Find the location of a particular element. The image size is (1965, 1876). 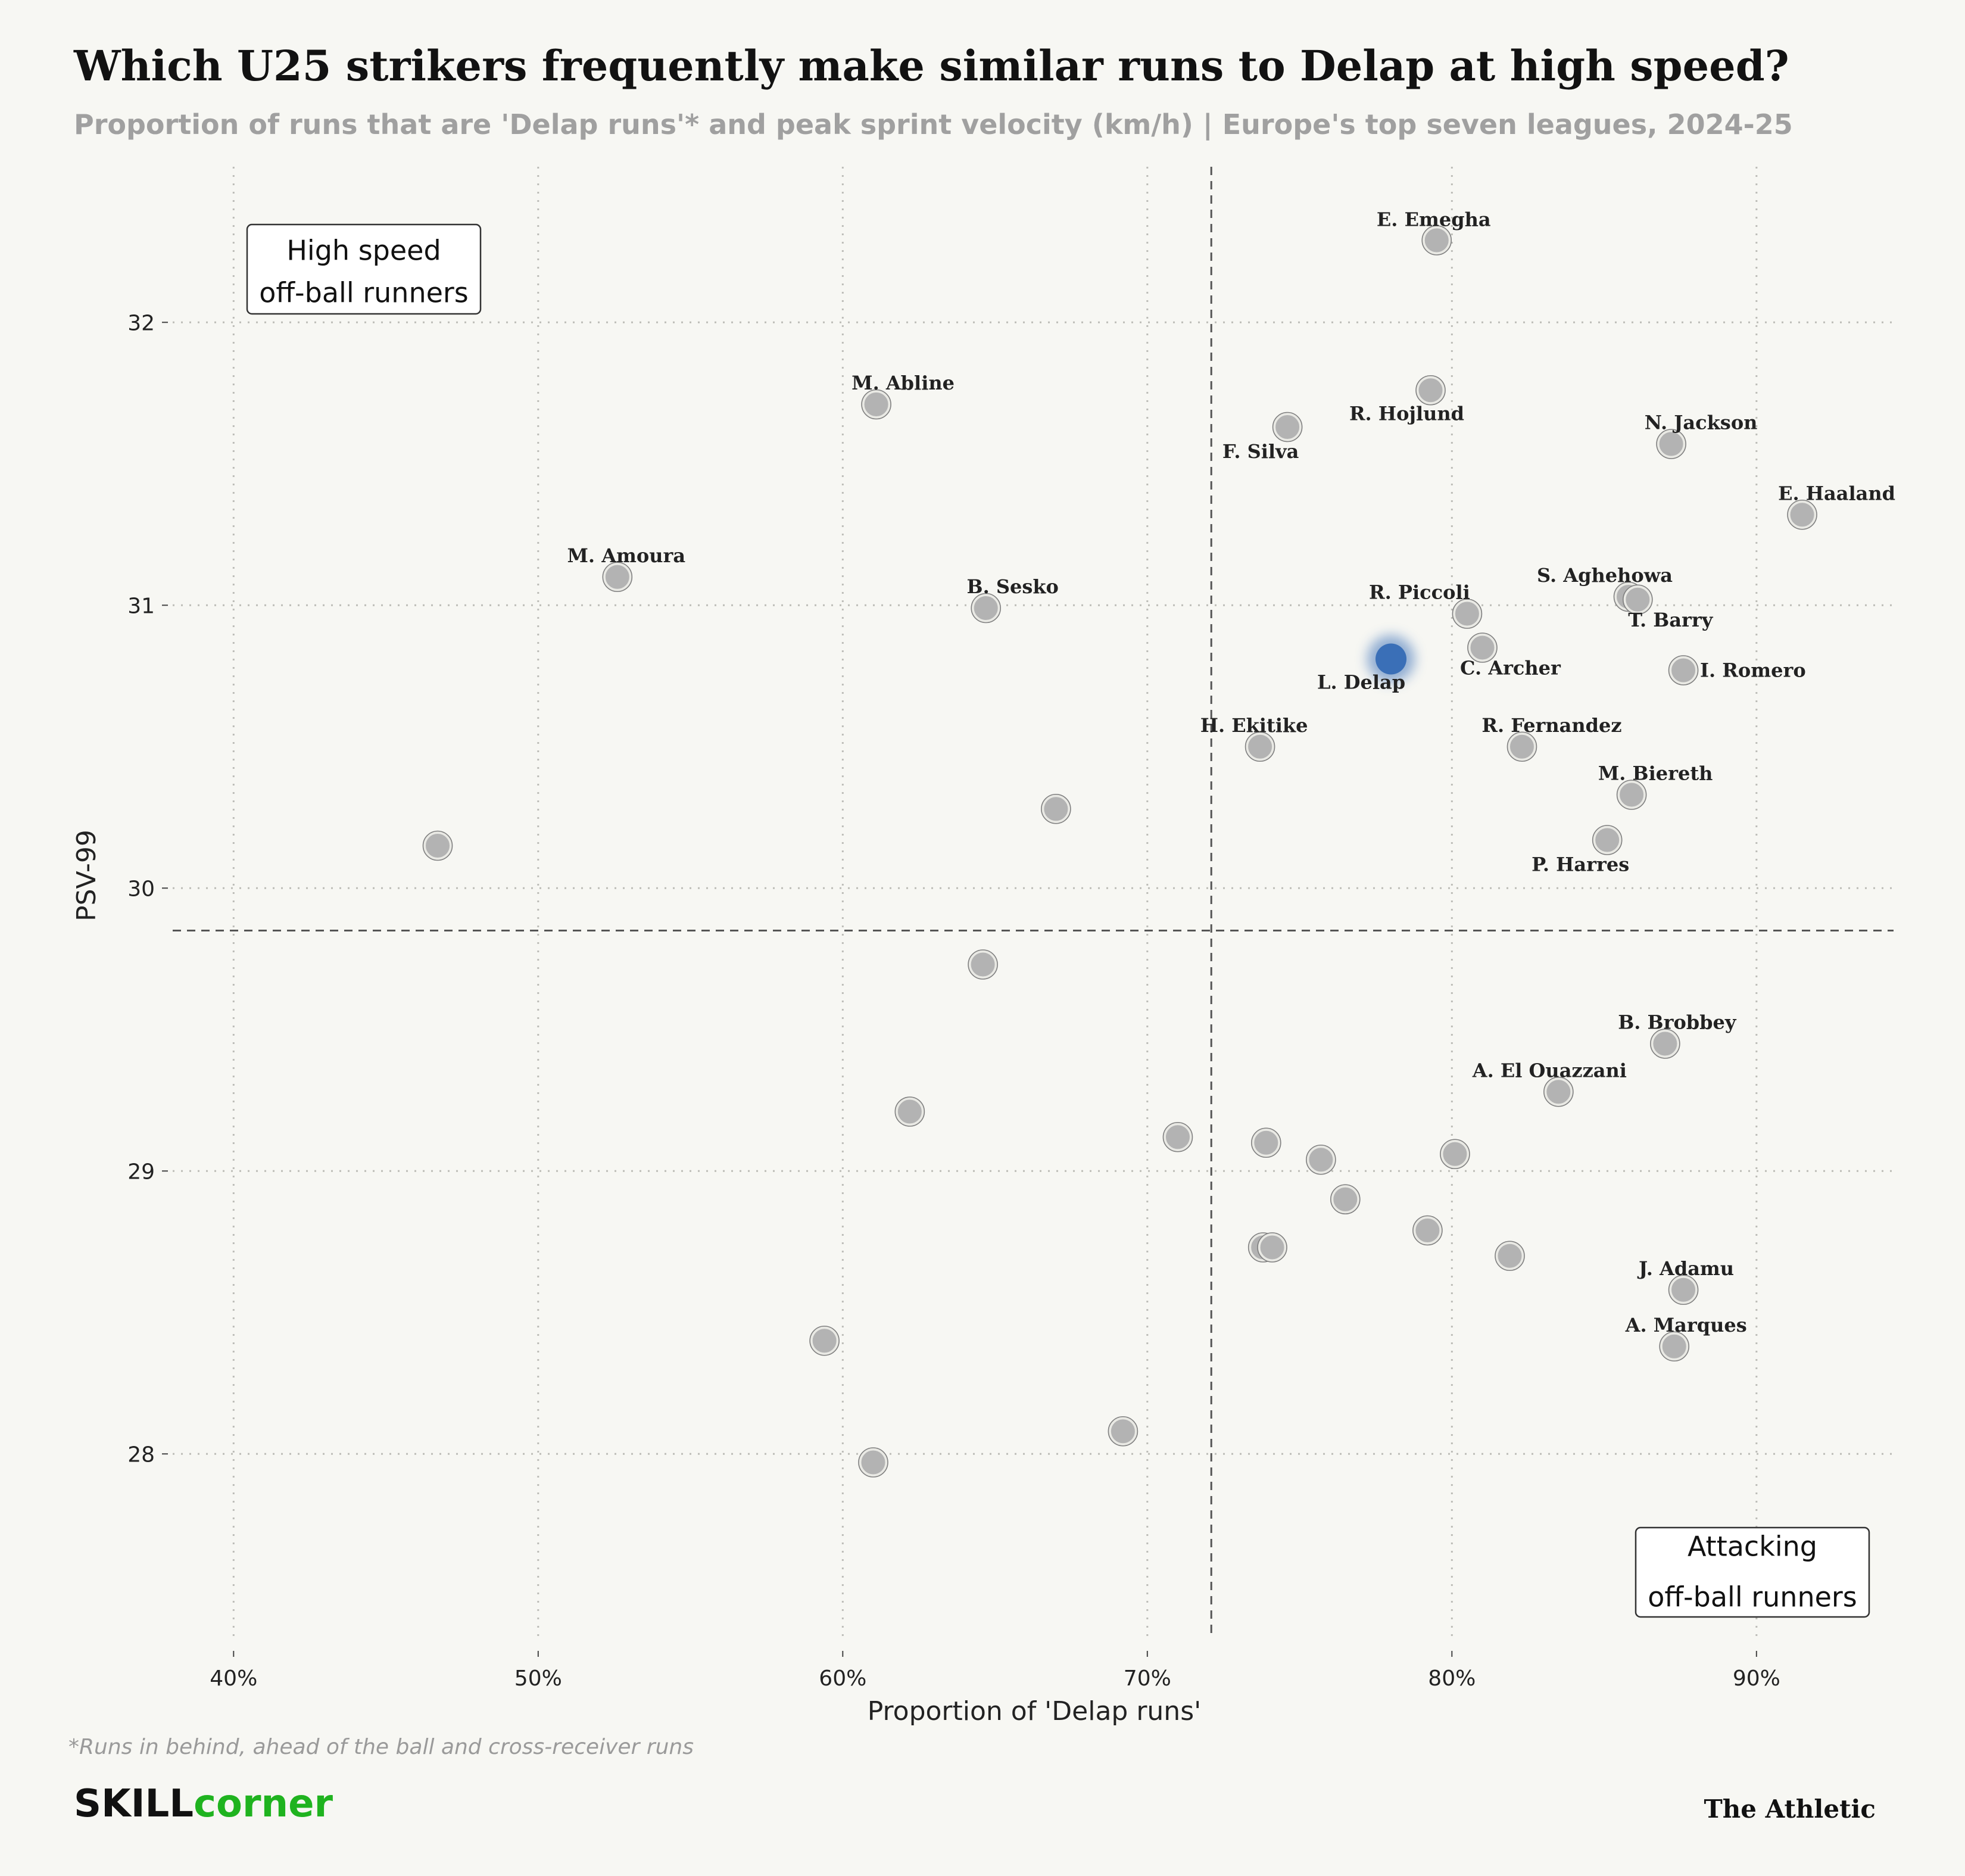

y-tick-label: 31 is located at coordinates (141, 606).